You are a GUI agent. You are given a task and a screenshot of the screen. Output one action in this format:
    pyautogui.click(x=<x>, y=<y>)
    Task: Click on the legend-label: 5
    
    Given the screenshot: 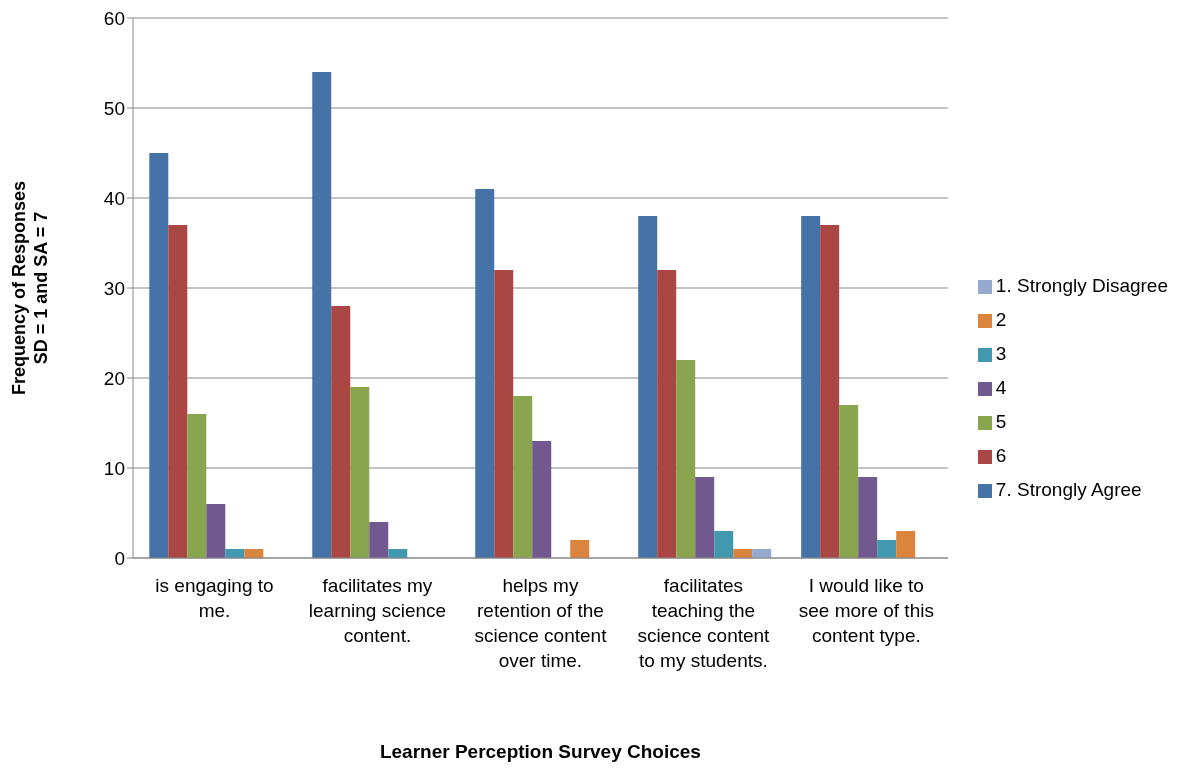 What is the action you would take?
    pyautogui.click(x=1001, y=421)
    